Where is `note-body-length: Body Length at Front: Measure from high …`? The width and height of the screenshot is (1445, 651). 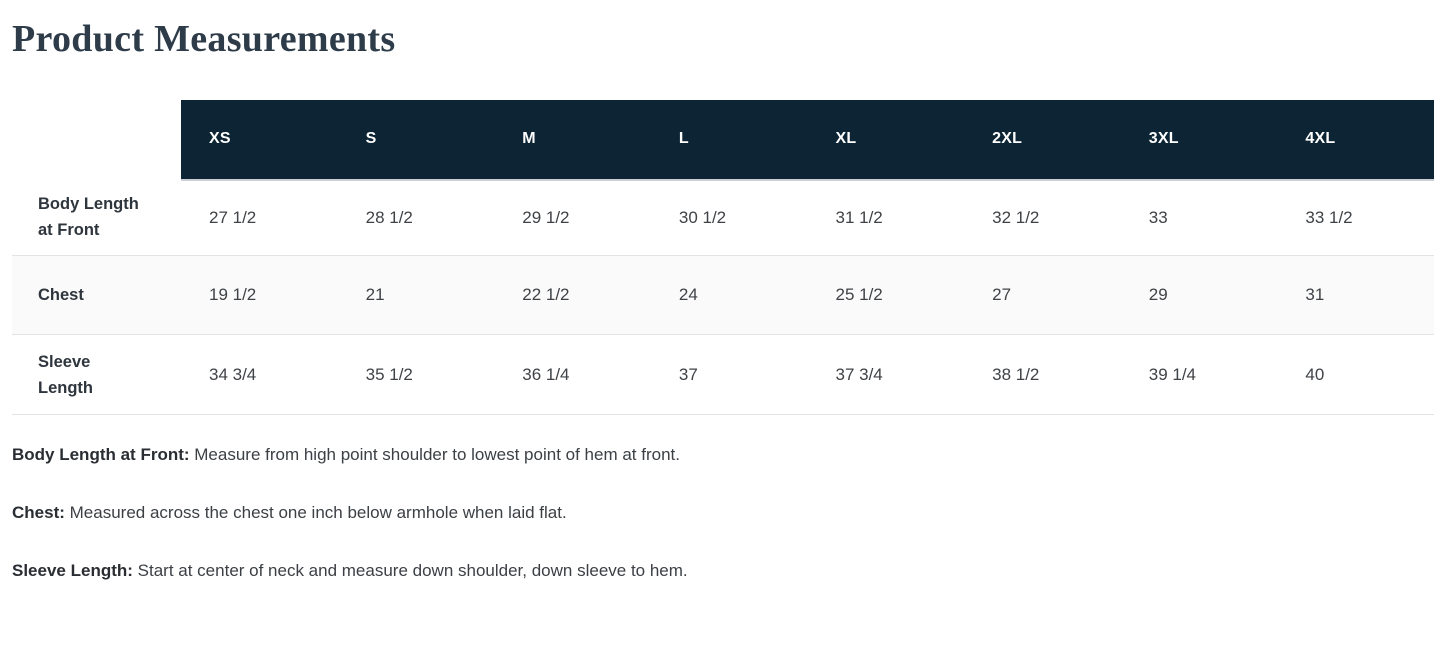
note-body-length: Body Length at Front: Measure from high … is located at coordinates (723, 454).